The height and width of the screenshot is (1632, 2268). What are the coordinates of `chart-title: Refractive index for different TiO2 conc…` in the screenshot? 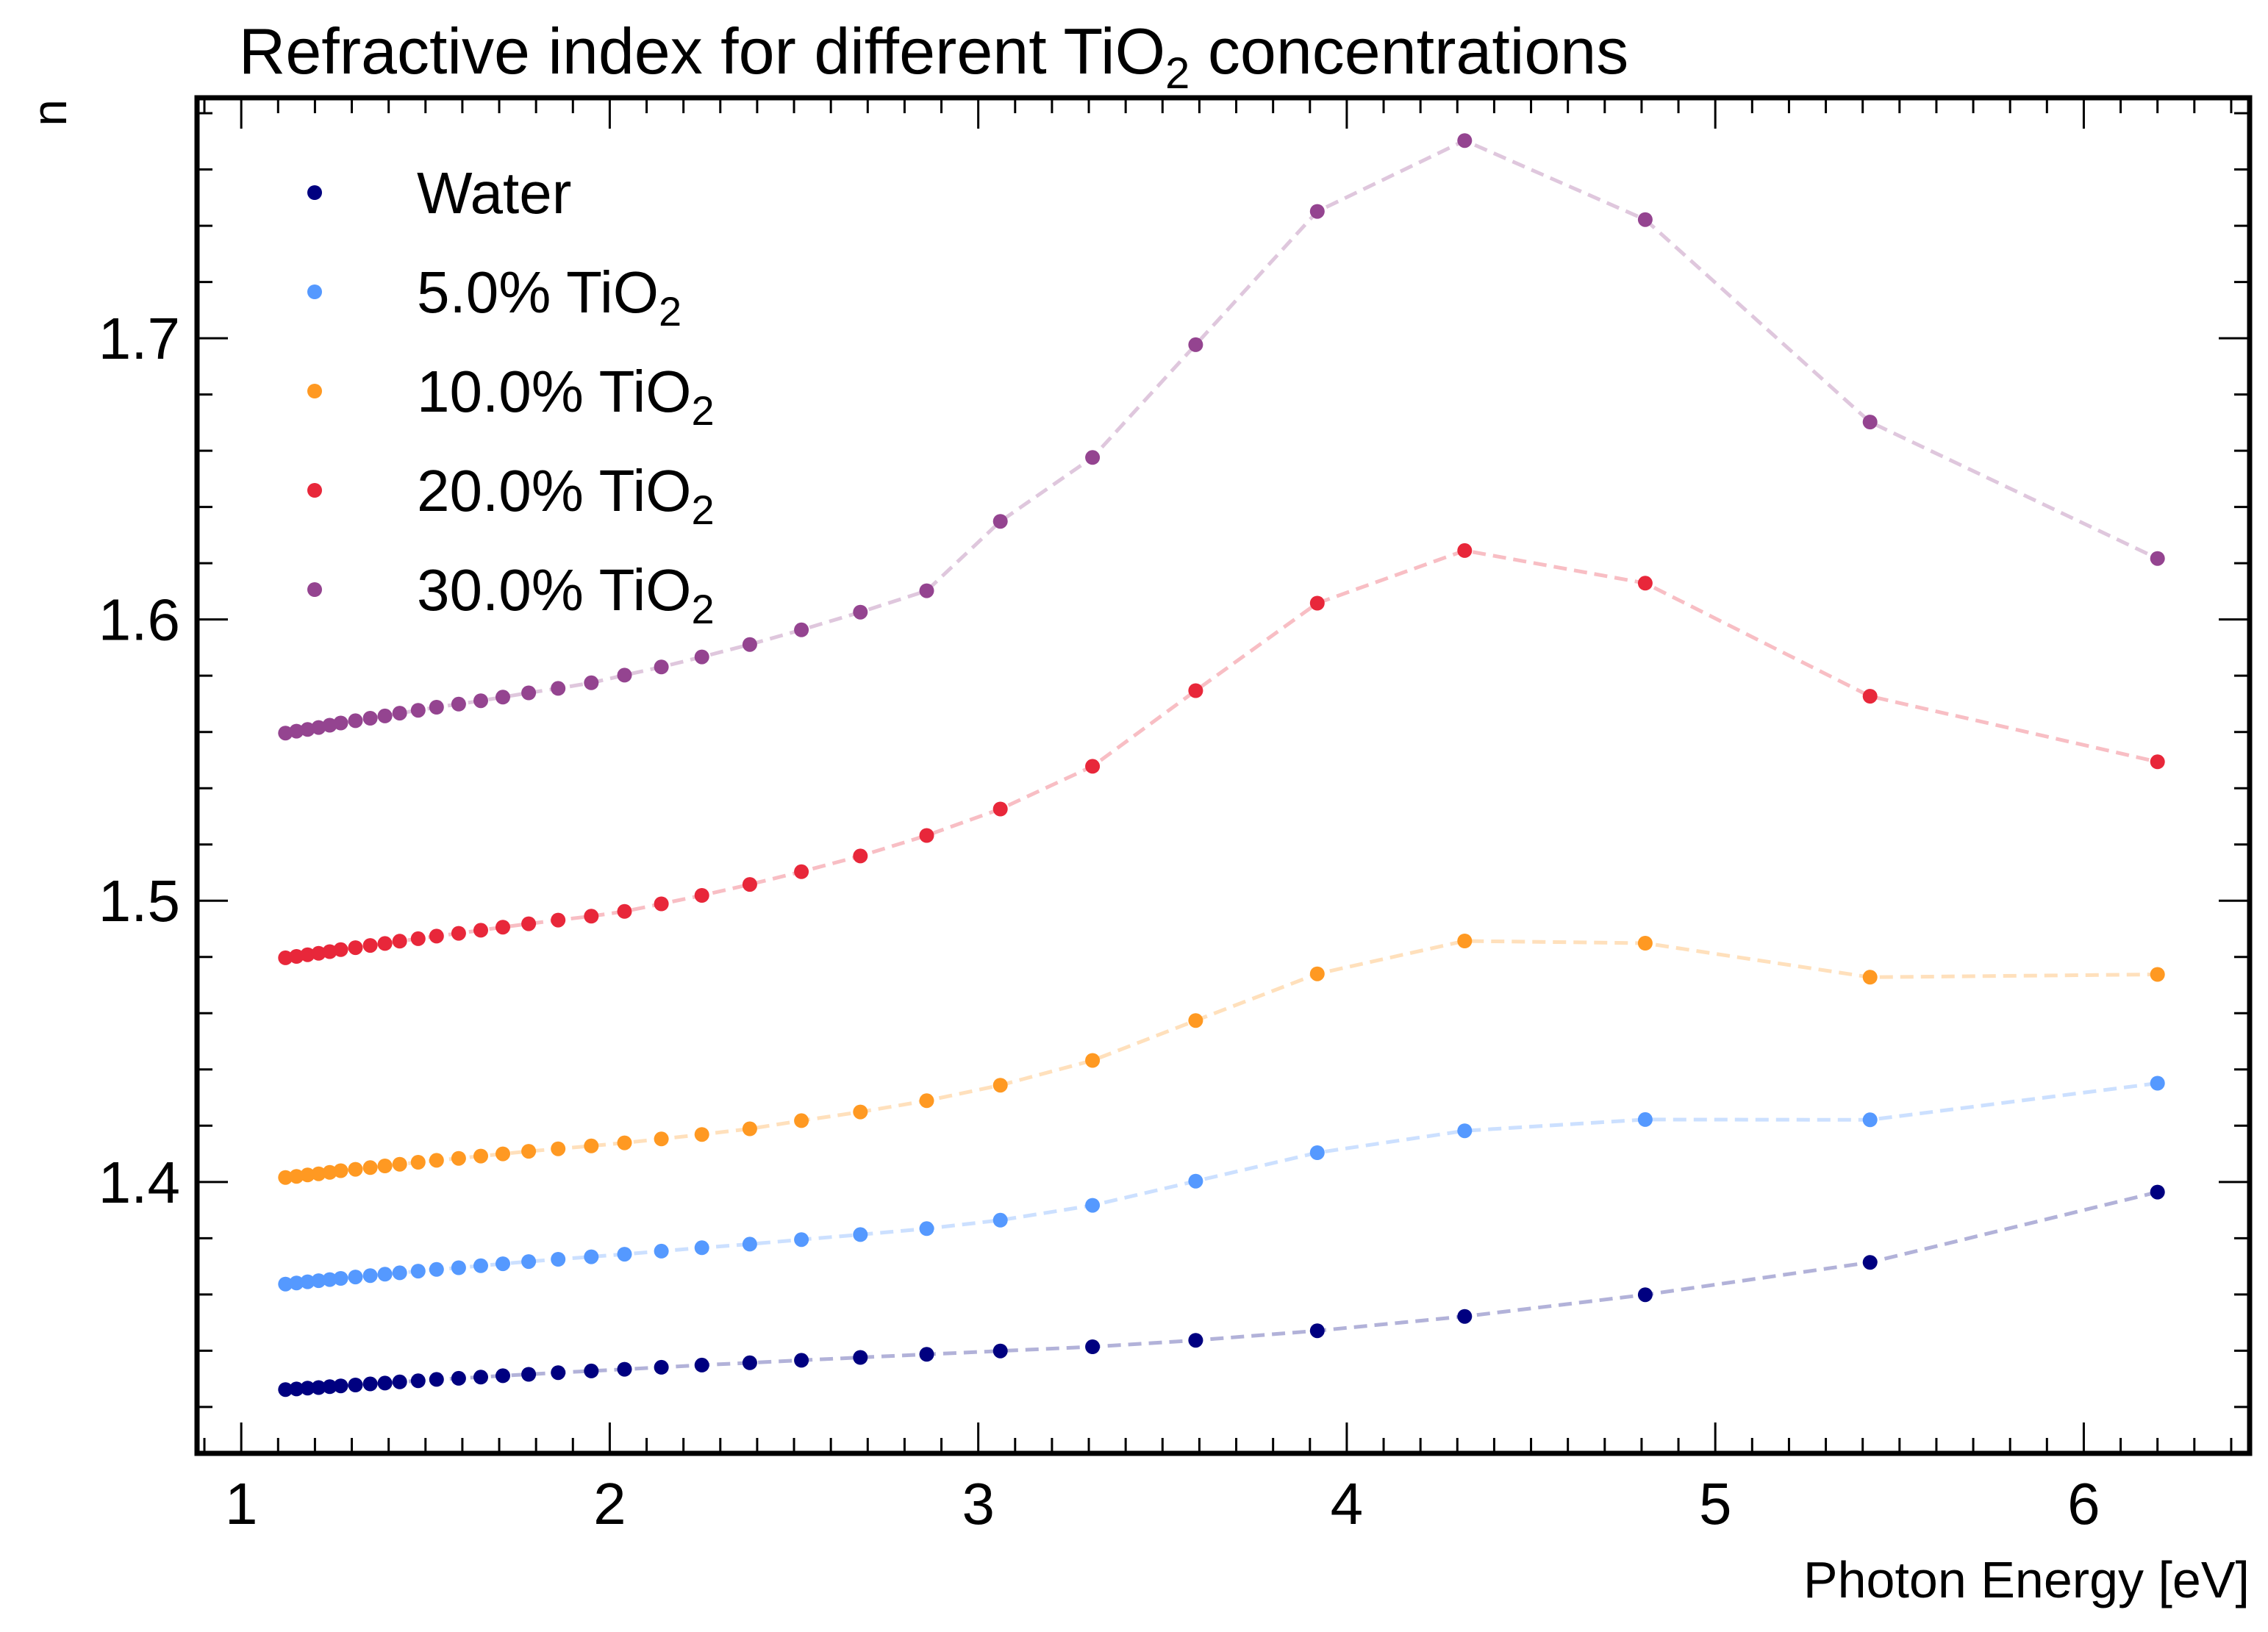 It's located at (933, 57).